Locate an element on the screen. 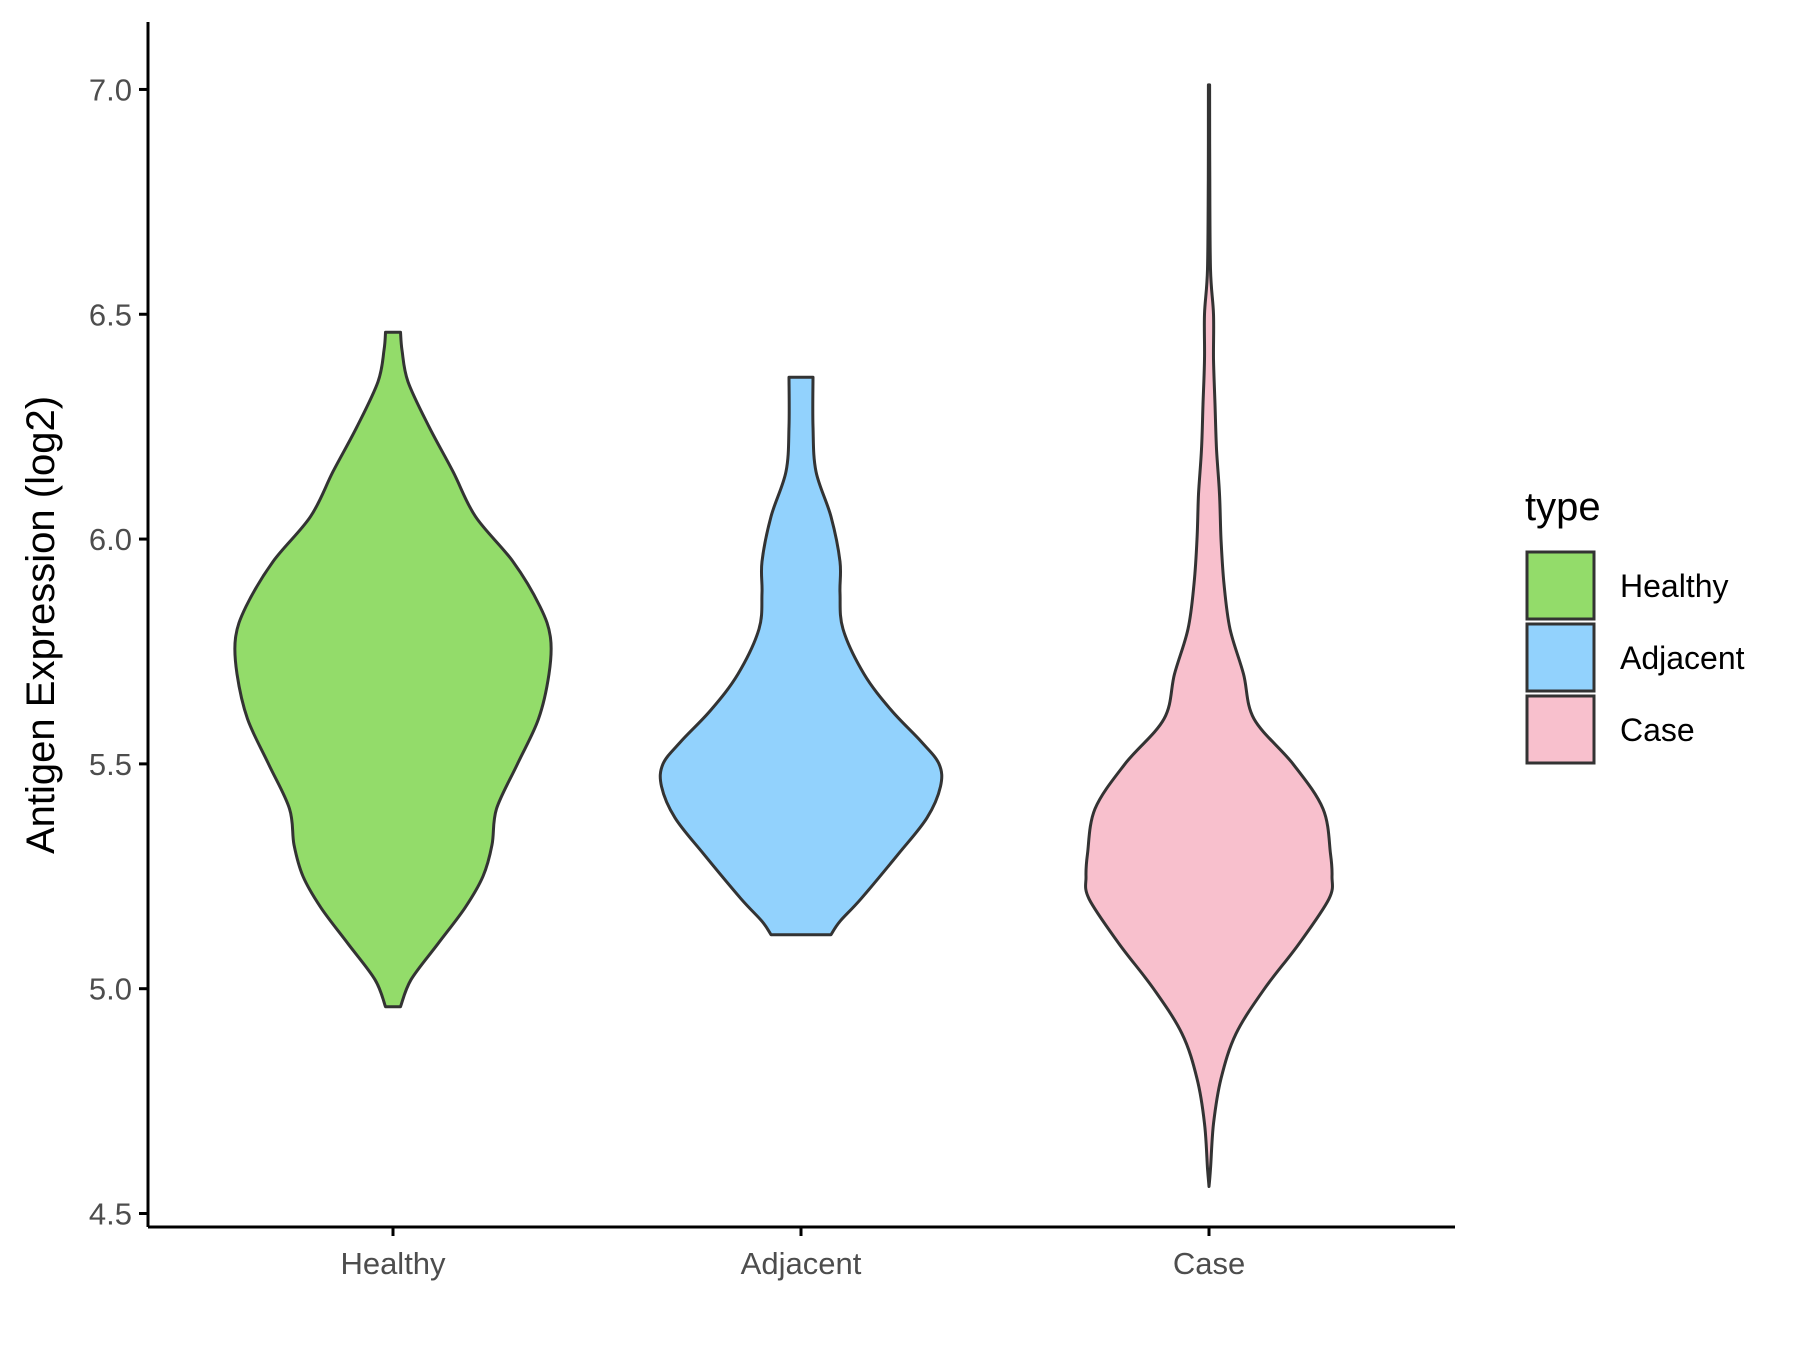  x-tick-label: Adjacent is located at coordinates (801, 1263).